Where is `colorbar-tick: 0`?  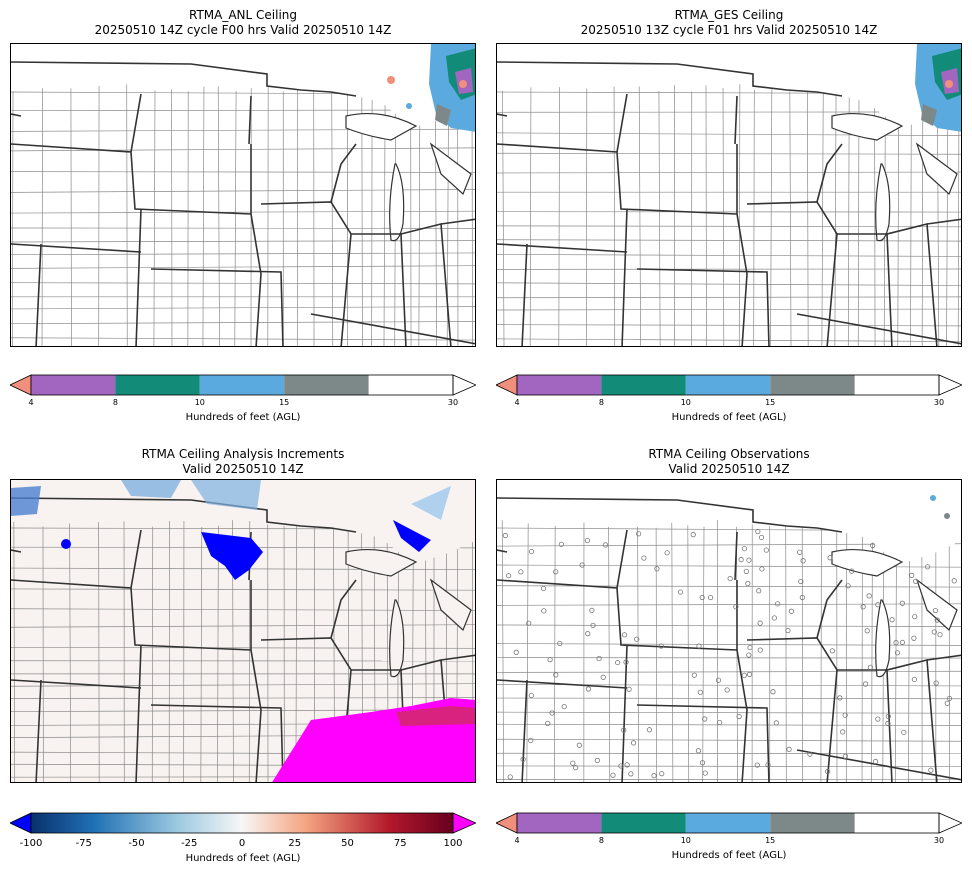 colorbar-tick: 0 is located at coordinates (242, 843).